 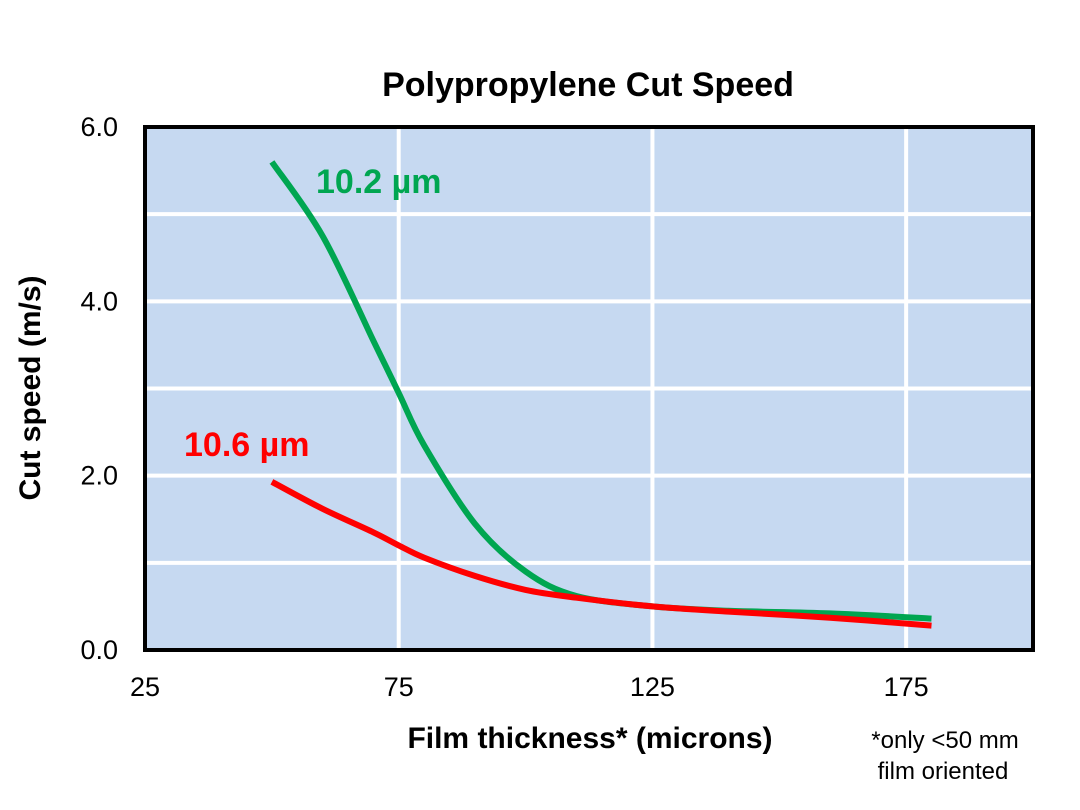 I want to click on y-axis-label: Cut speed (m/s), so click(x=30, y=387).